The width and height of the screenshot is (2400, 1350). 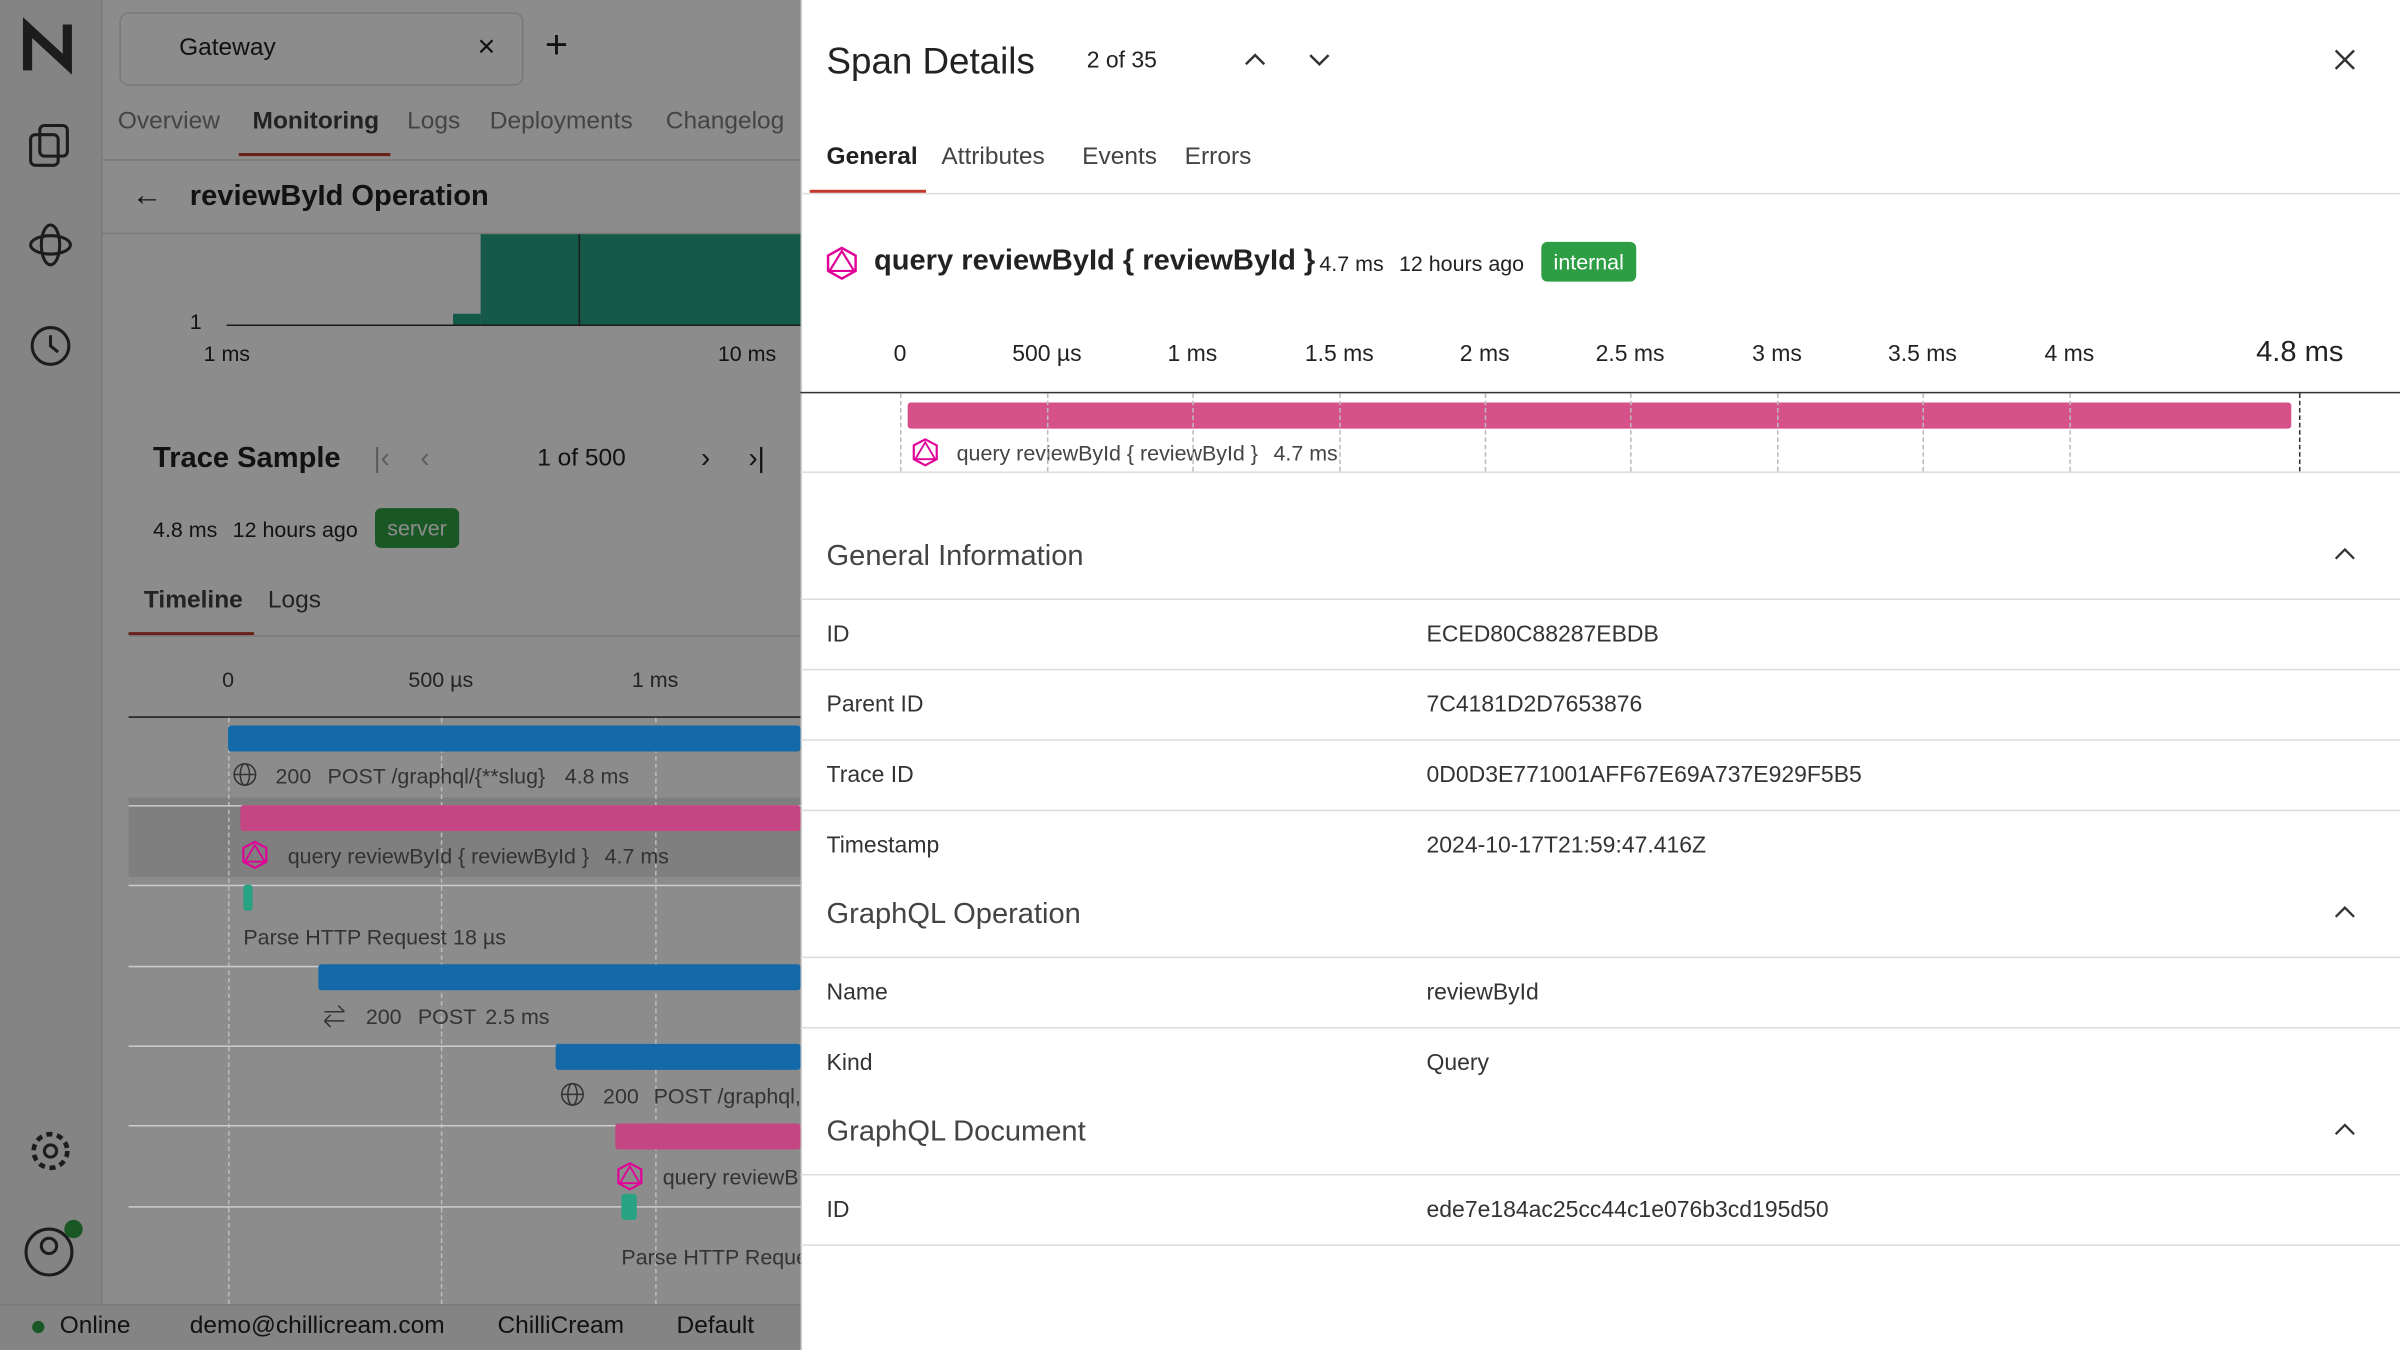 I want to click on span-label: 2.5 ms, so click(x=517, y=1016).